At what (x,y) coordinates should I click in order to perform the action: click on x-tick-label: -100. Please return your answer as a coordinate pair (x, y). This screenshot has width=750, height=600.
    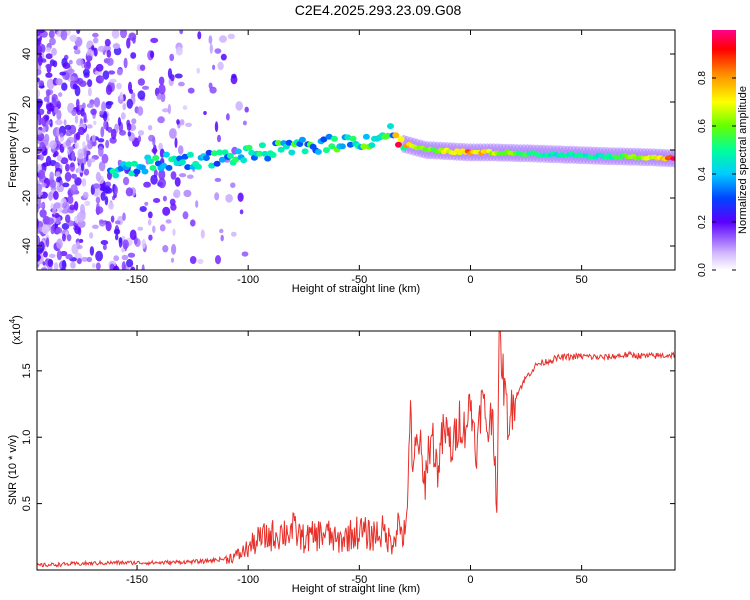
    Looking at the image, I should click on (248, 580).